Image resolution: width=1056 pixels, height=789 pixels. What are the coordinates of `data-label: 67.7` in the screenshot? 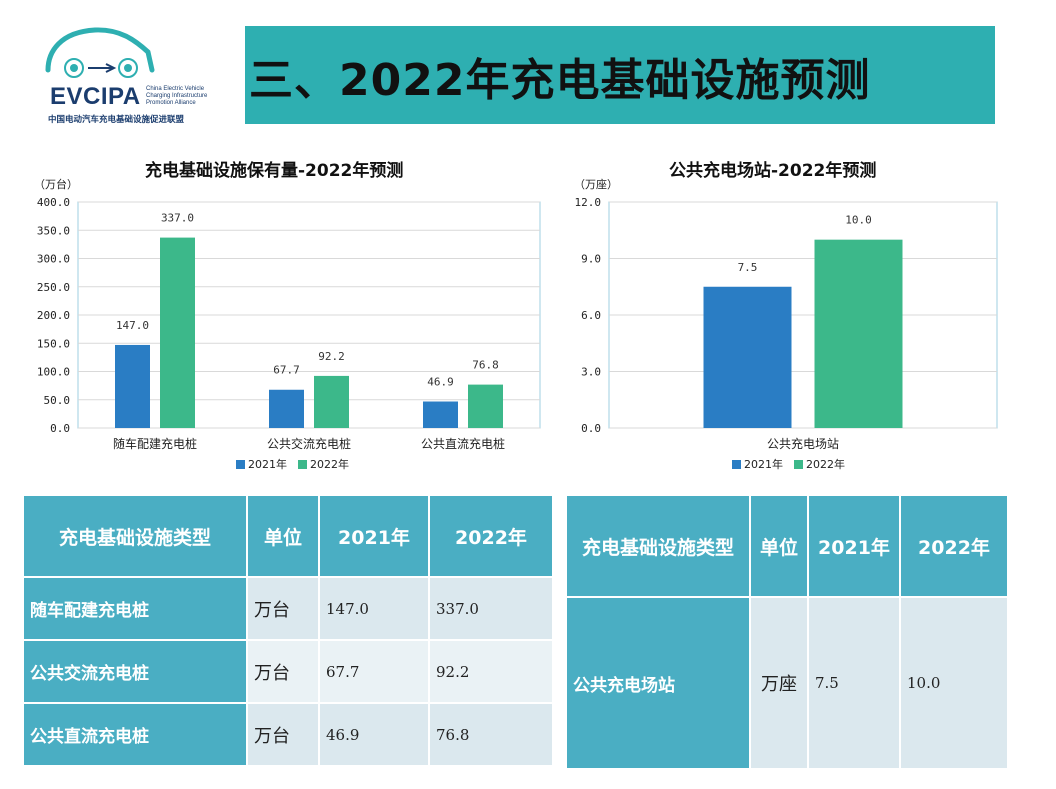 It's located at (286, 370).